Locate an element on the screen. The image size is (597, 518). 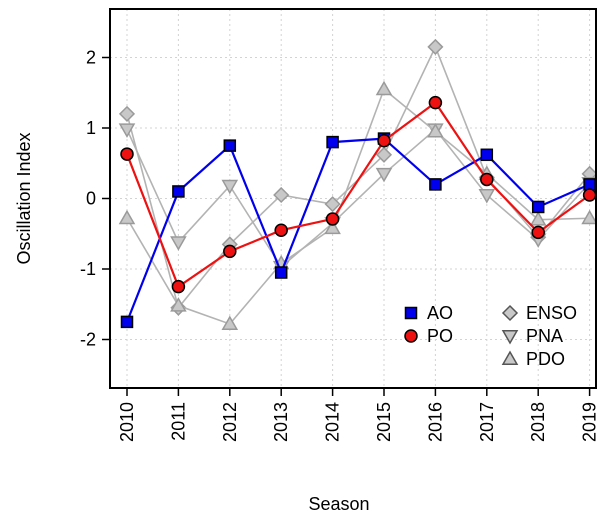
y-axis-title: Oscillation Index is located at coordinates (24, 198).